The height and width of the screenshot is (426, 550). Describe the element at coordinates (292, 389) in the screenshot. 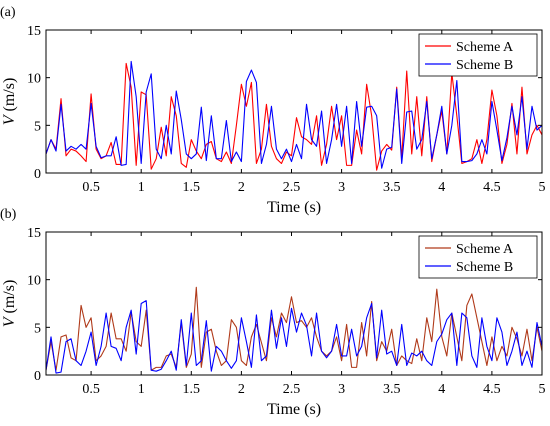

I see `panel-b-x-tick-label: 2.5` at that location.